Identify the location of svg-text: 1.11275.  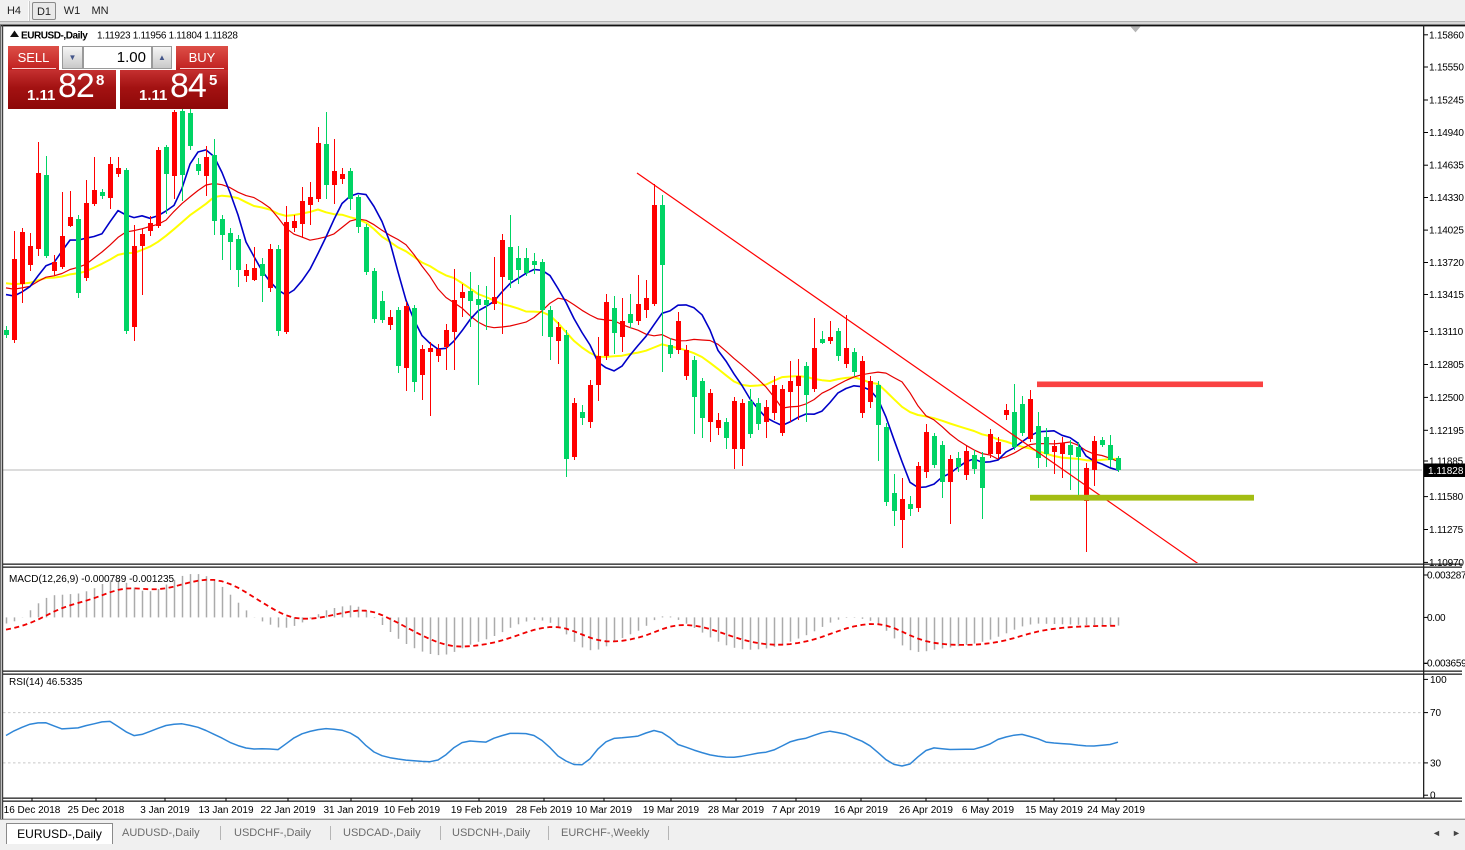
(1446, 530).